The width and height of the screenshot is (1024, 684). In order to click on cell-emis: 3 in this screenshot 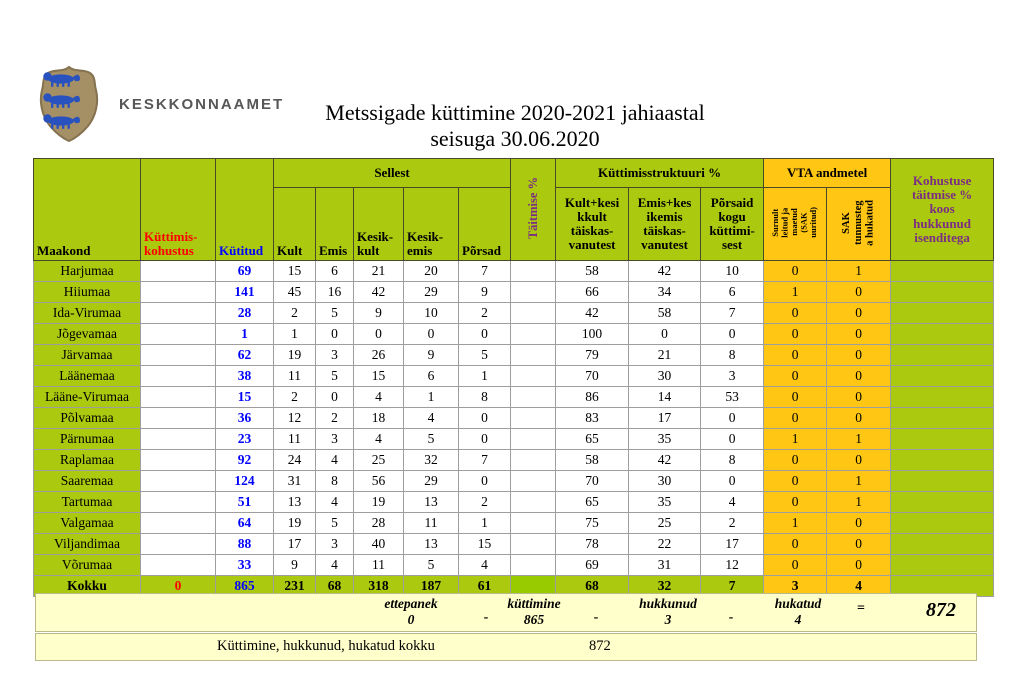, I will do `click(334, 544)`.